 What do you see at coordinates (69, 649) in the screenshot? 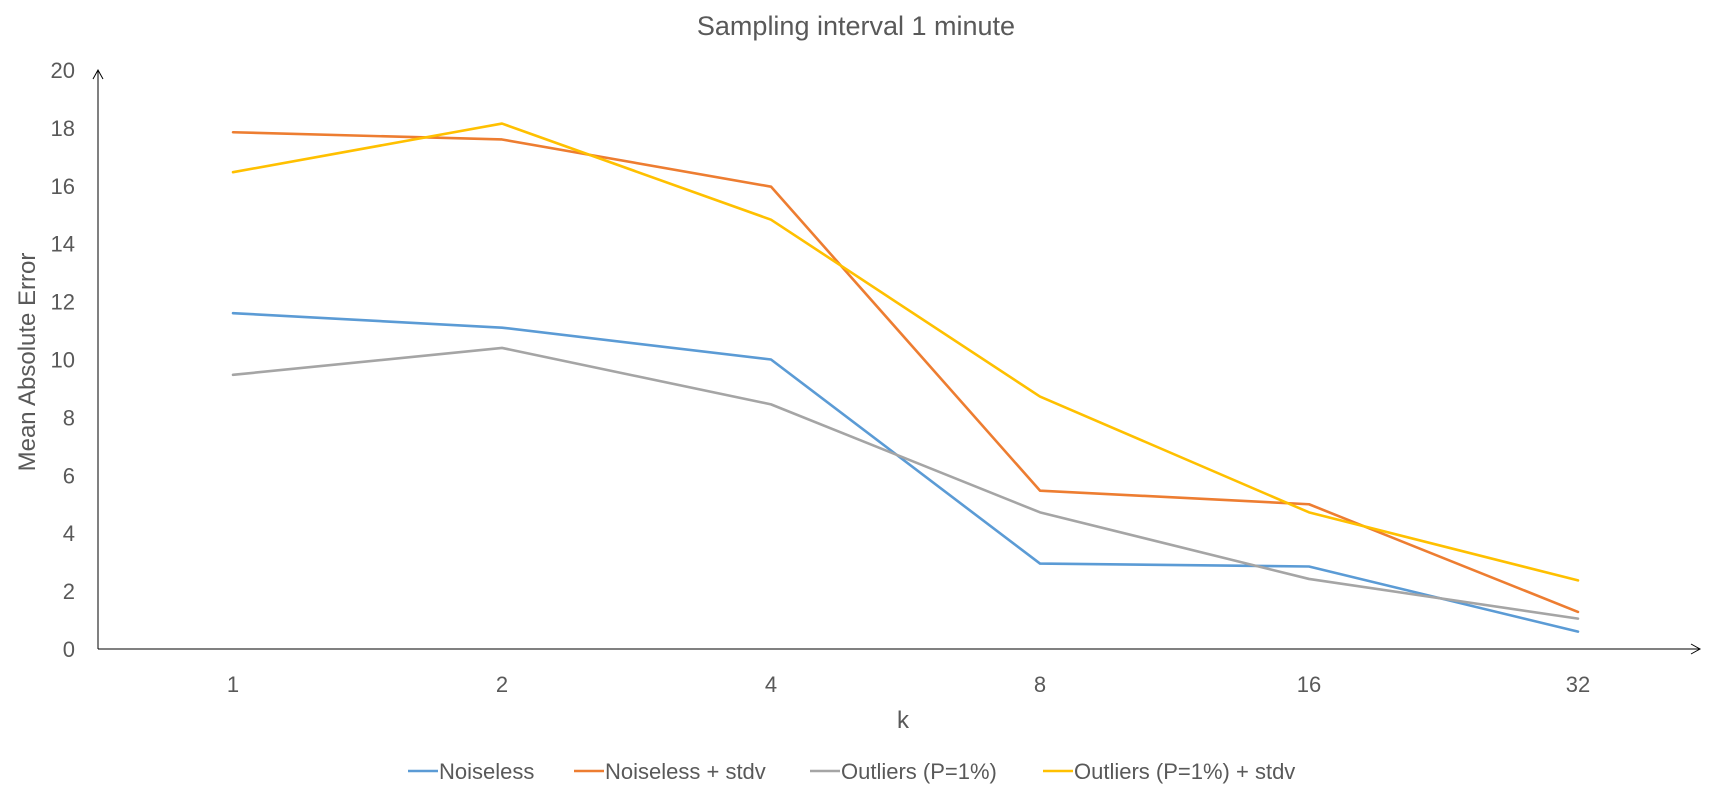
I see `y-tick-label: 0` at bounding box center [69, 649].